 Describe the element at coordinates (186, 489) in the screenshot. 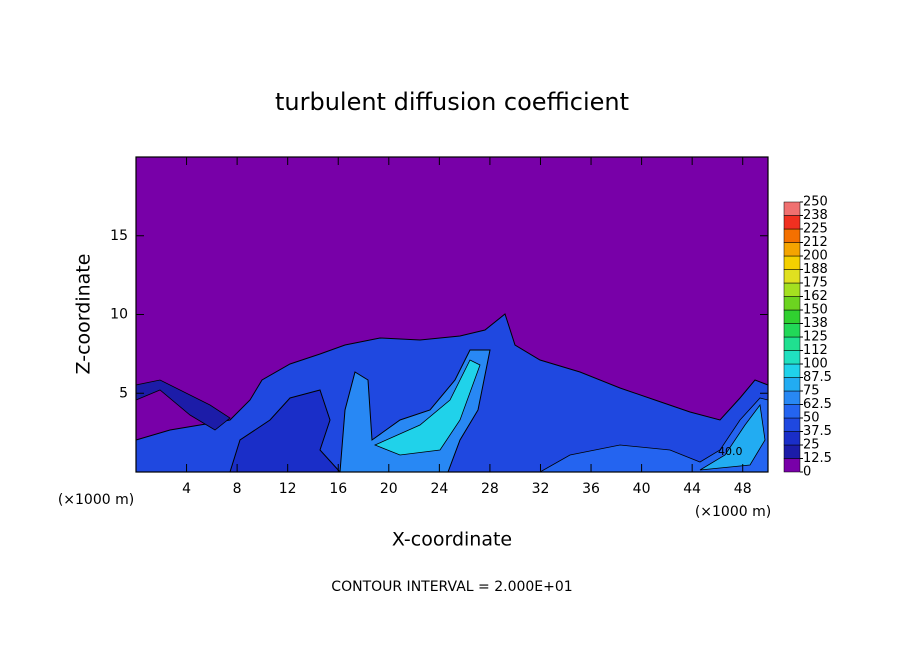

I see `x-tick-label: 4` at that location.